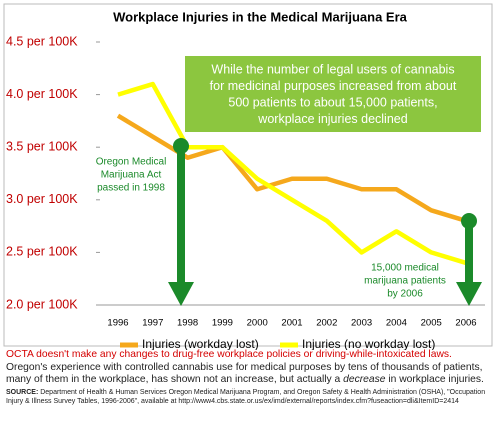 This screenshot has width=500, height=422. Describe the element at coordinates (187, 323) in the screenshot. I see `x-tick-label: 1998` at that location.